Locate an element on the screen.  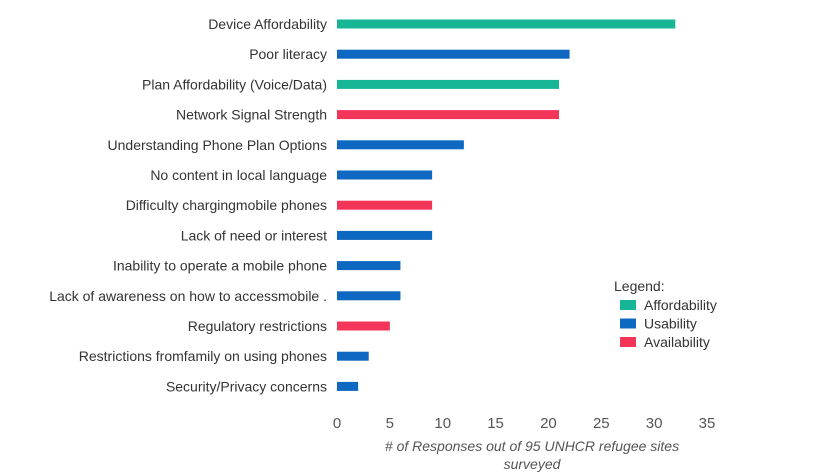
category-label: Inability to operate a mobile phone is located at coordinates (220, 266).